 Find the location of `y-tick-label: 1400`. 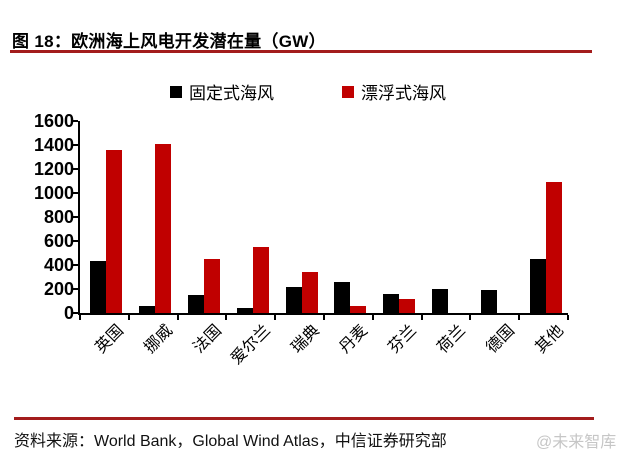

y-tick-label: 1400 is located at coordinates (53, 145).